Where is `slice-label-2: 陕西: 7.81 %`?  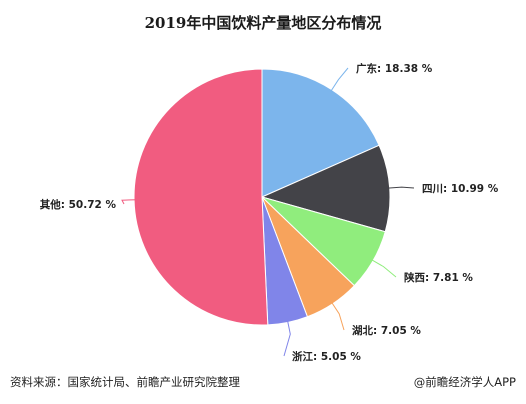 slice-label-2: 陕西: 7.81 % is located at coordinates (438, 277).